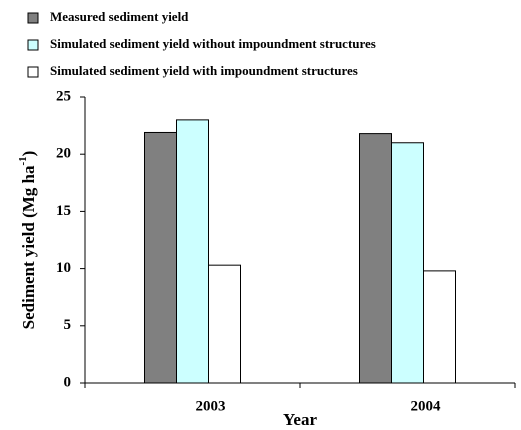  What do you see at coordinates (119, 16) in the screenshot?
I see `legend-label: Measured sediment yield` at bounding box center [119, 16].